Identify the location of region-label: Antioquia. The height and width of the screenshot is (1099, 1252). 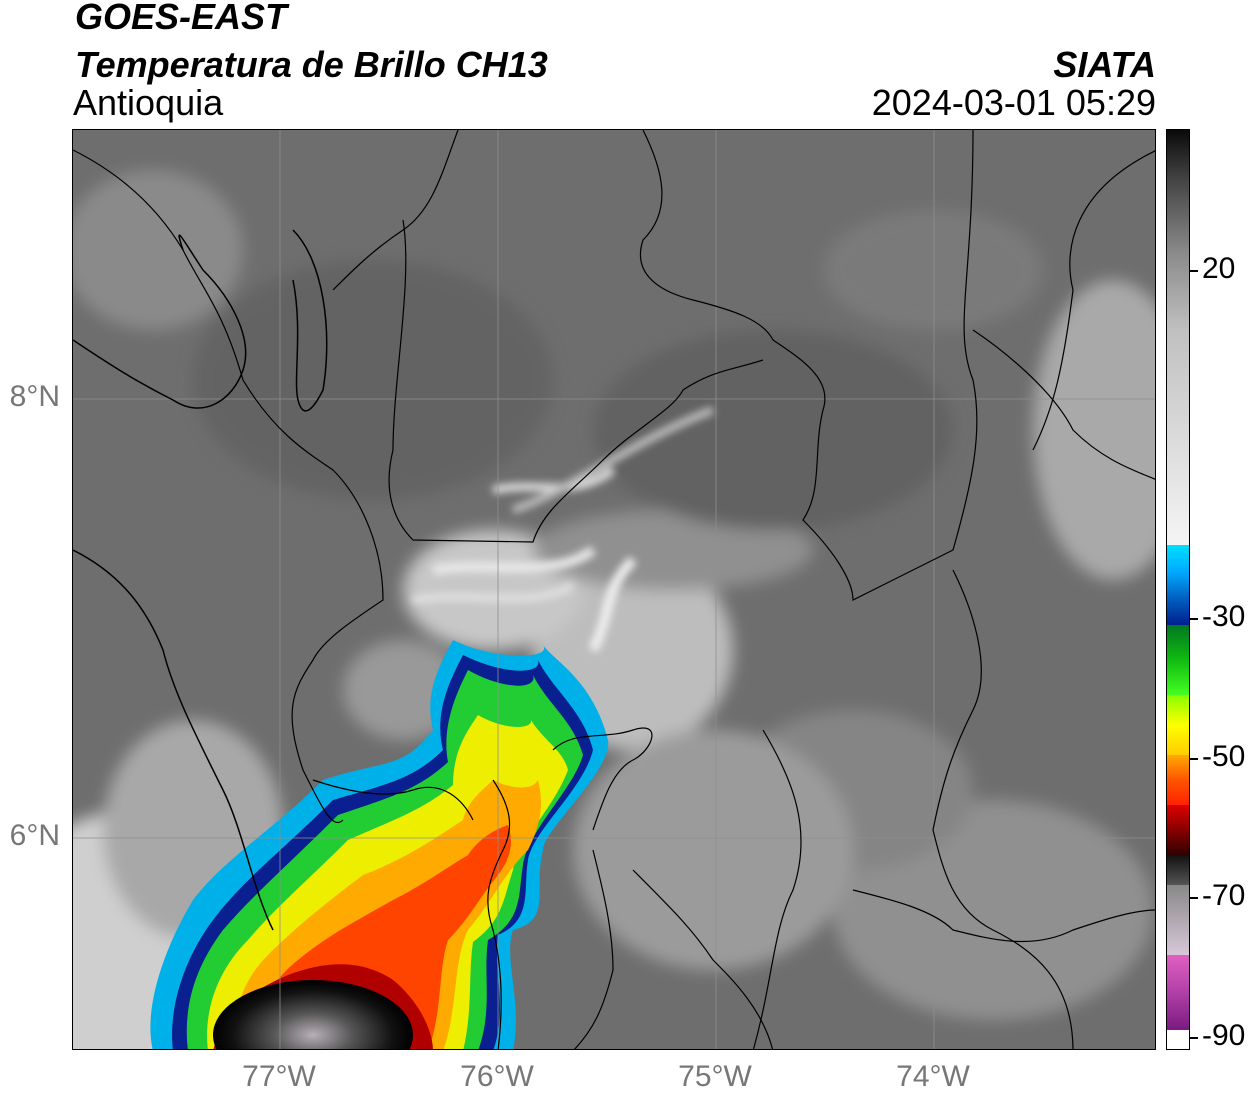
(148, 102).